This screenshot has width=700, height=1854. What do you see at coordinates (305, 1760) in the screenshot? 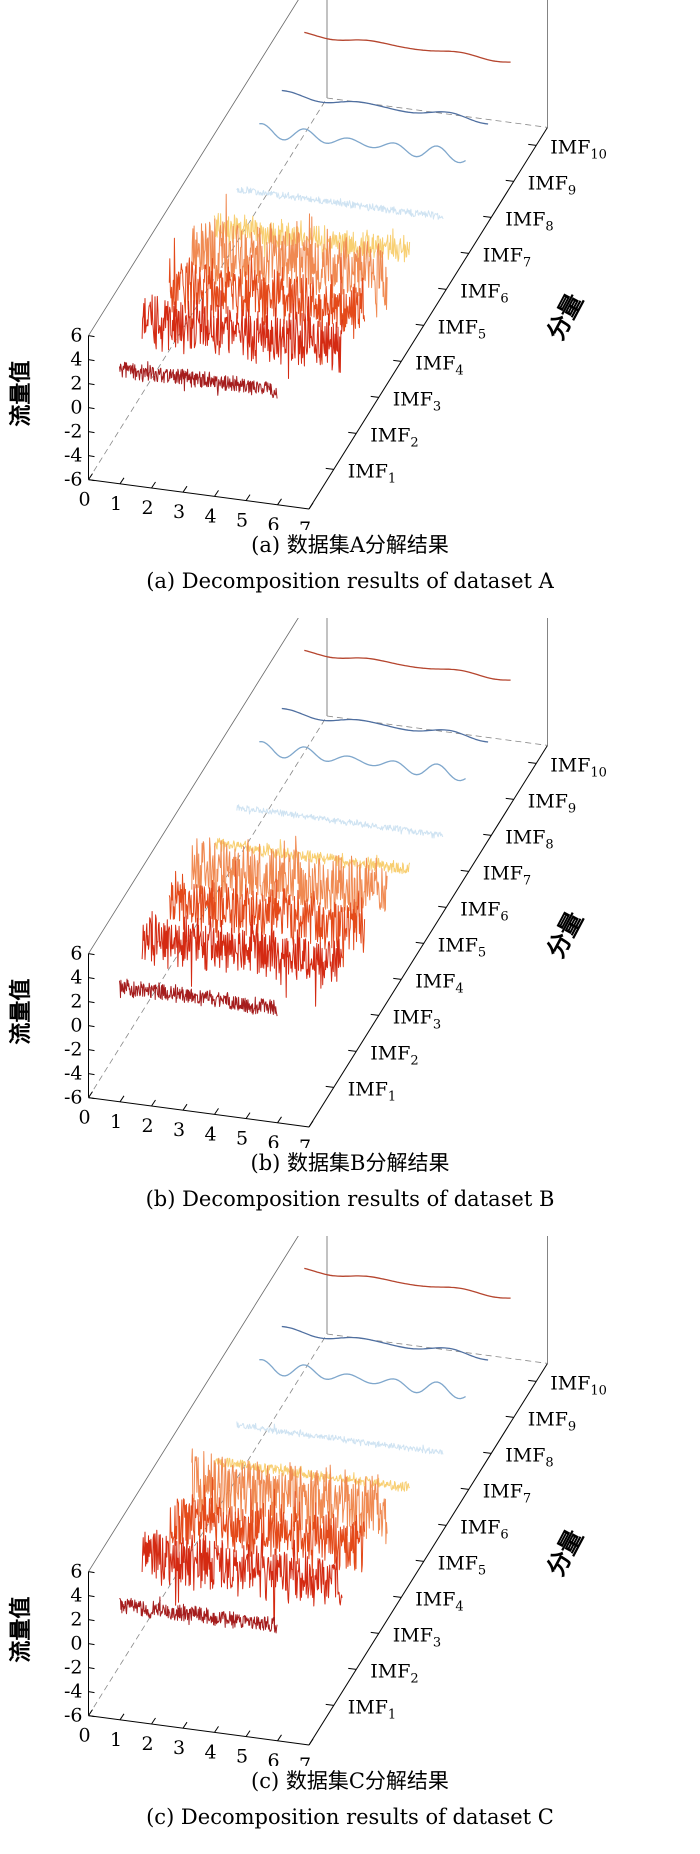
I see `x-tick-label: 7` at bounding box center [305, 1760].